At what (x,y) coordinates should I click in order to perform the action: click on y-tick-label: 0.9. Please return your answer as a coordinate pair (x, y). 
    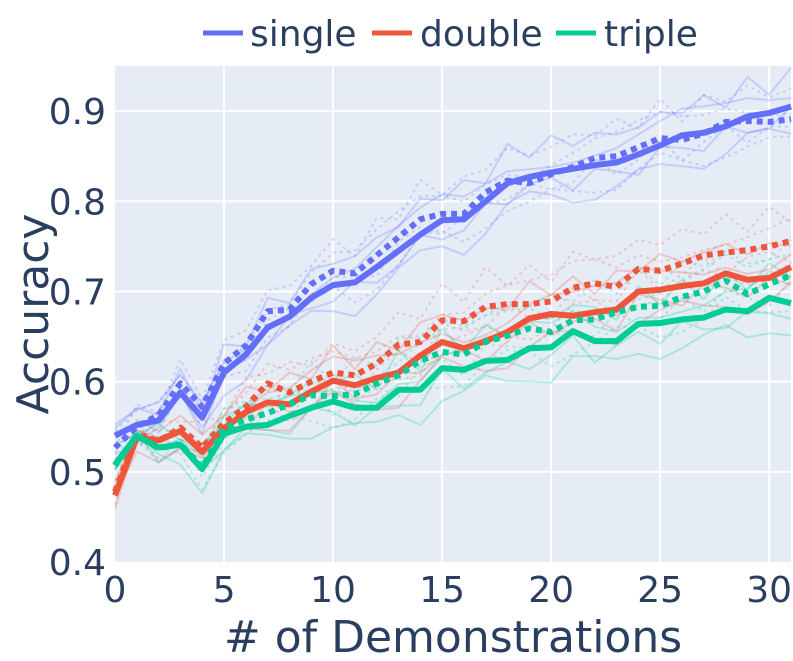
    Looking at the image, I should click on (77, 112).